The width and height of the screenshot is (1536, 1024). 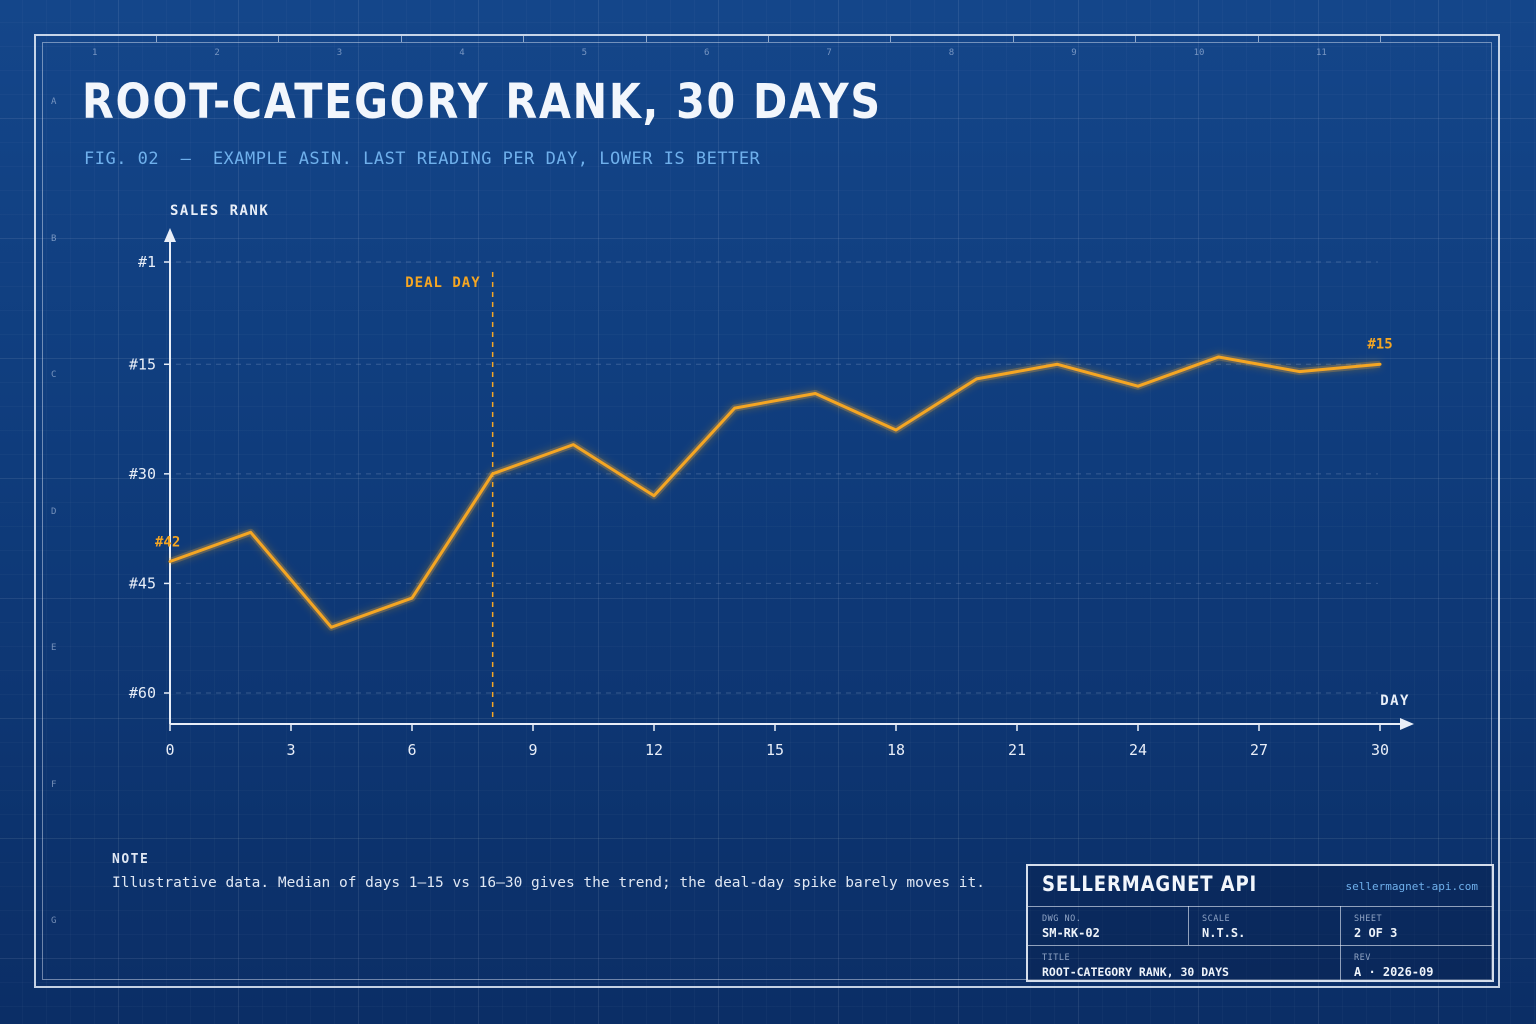 I want to click on y-tick-label: #60, so click(x=142, y=693).